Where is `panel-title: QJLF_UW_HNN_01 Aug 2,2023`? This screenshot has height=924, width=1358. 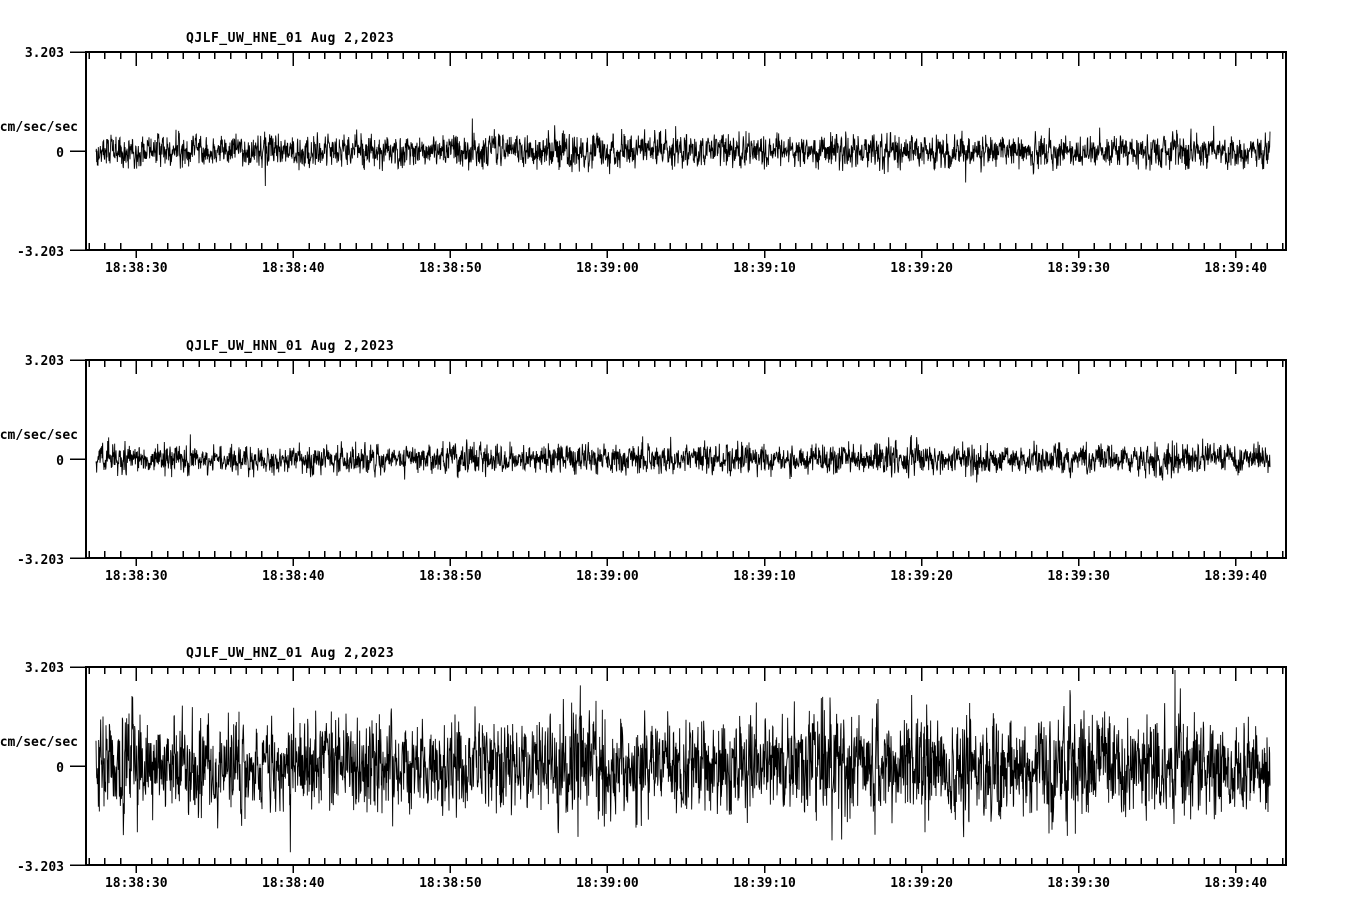 panel-title: QJLF_UW_HNN_01 Aug 2,2023 is located at coordinates (290, 346).